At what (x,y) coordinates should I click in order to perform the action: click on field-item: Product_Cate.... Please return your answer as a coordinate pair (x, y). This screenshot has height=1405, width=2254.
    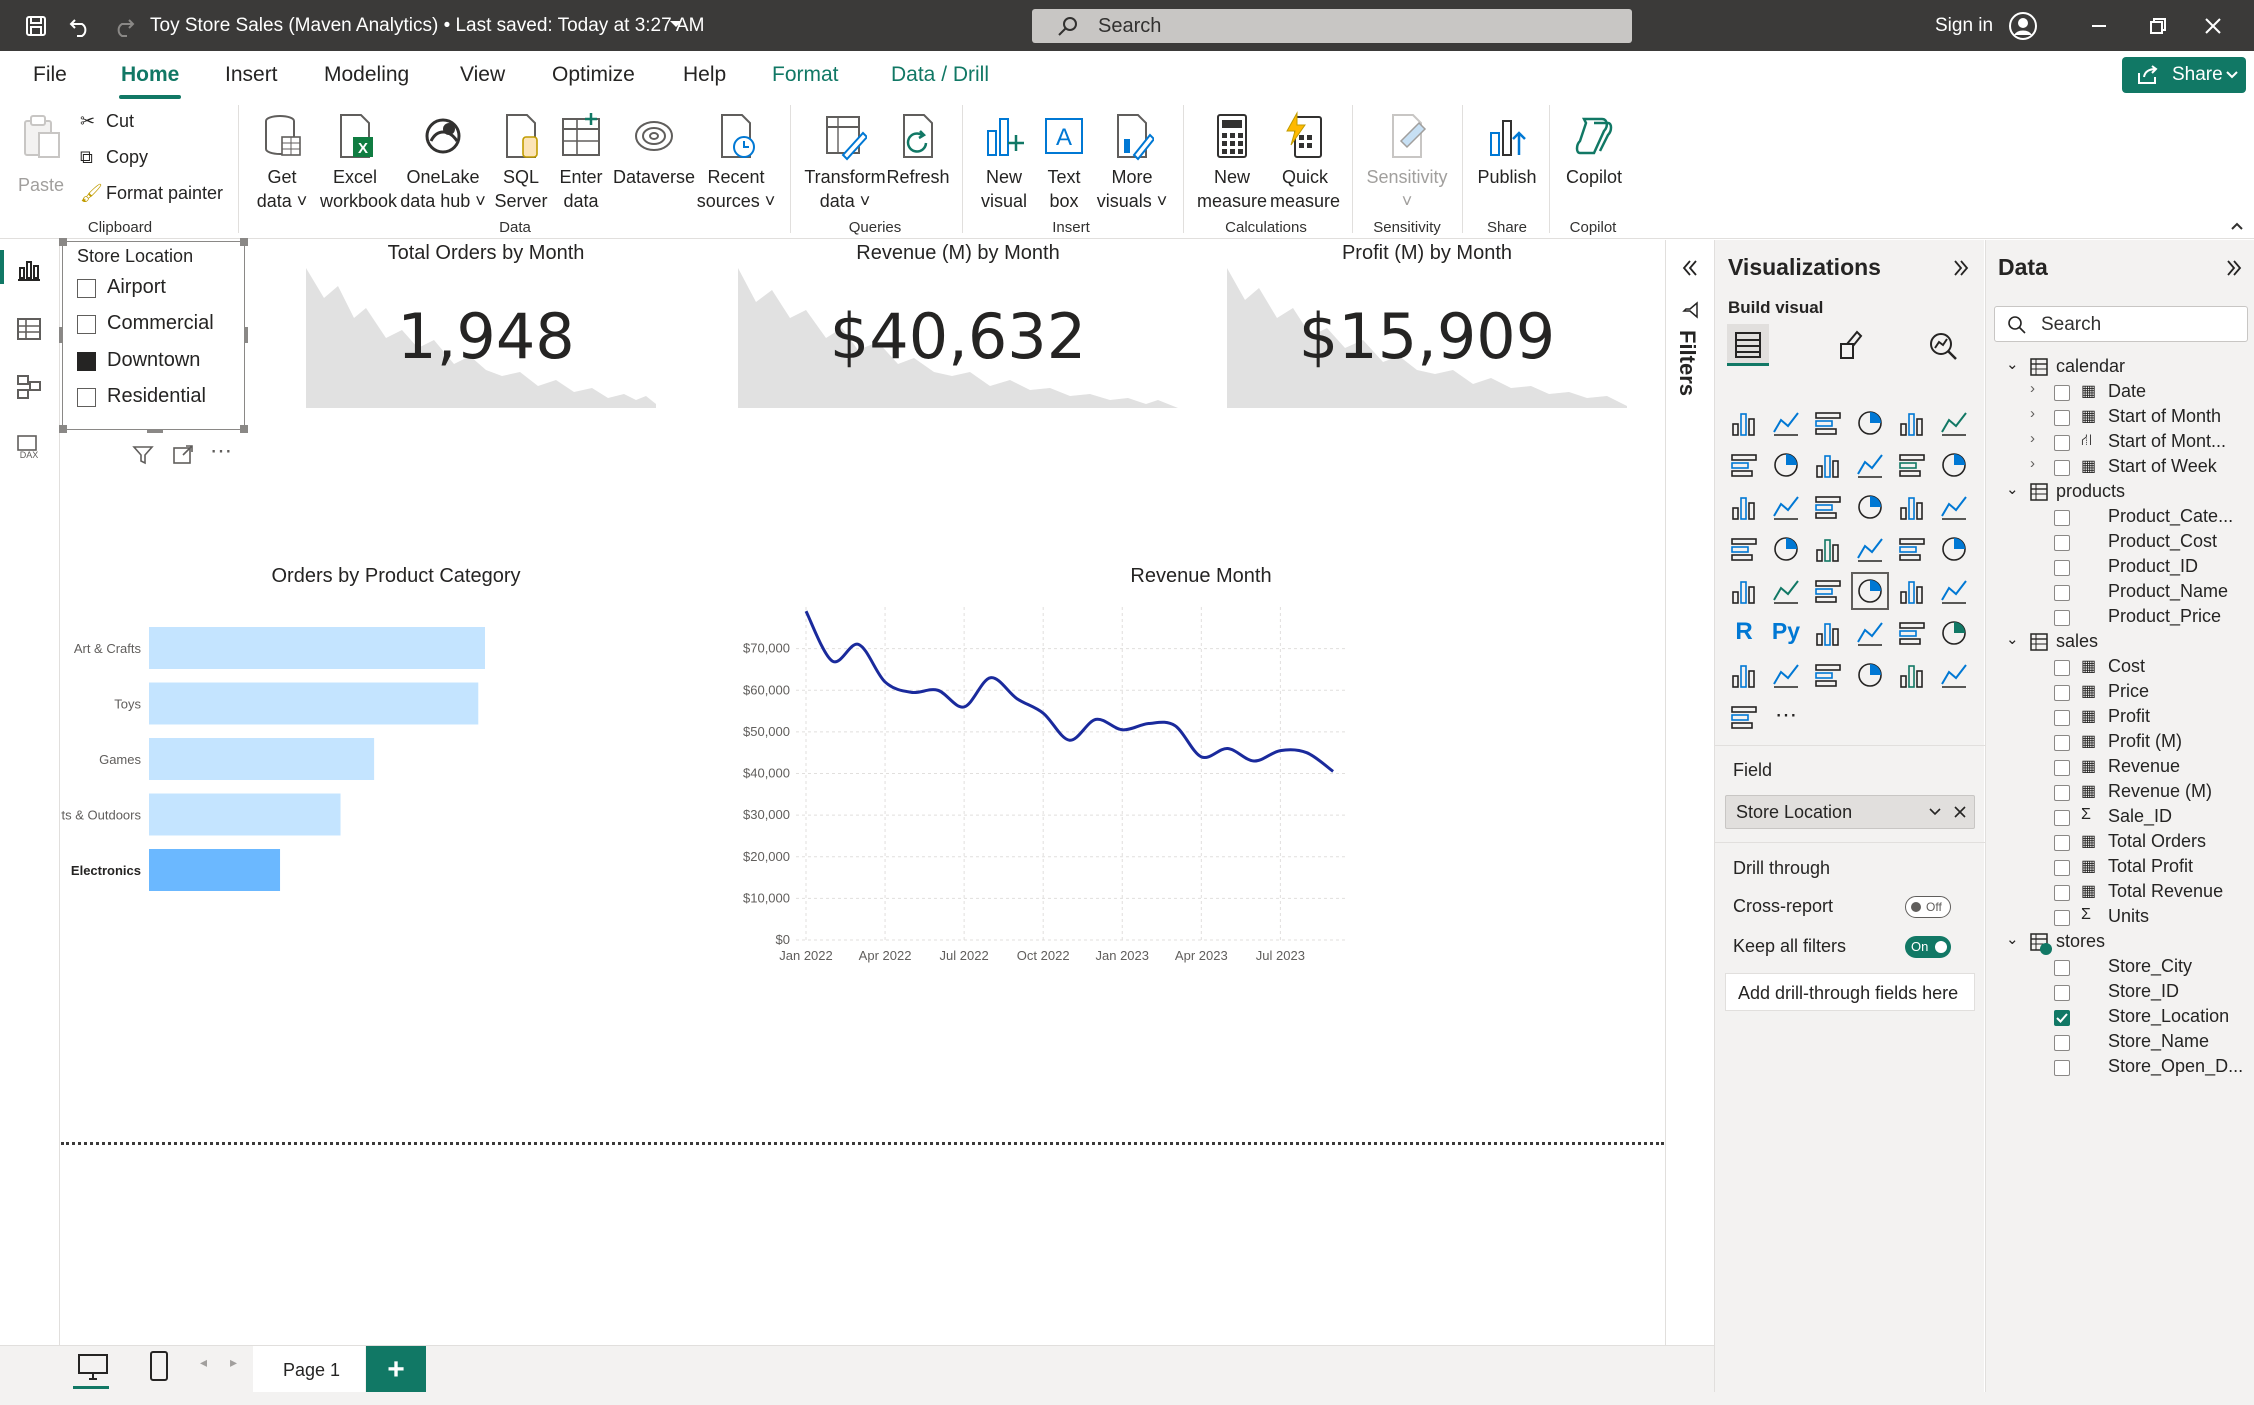
    Looking at the image, I should click on (2120, 518).